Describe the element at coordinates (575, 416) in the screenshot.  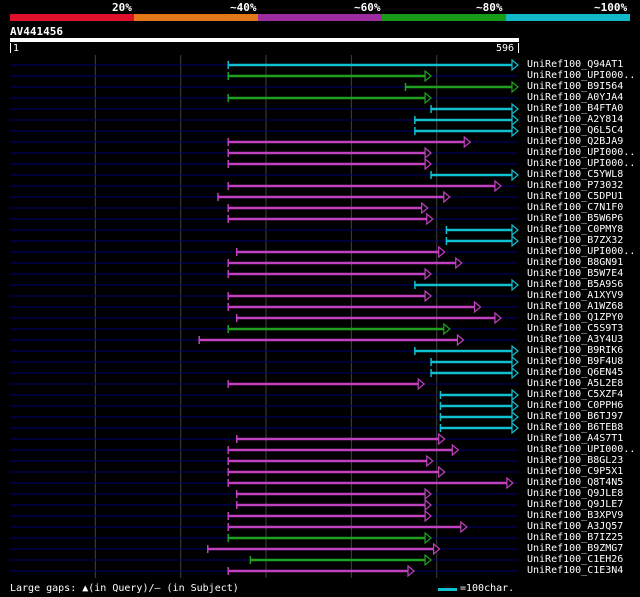
I see `hit-label: UniRef100_B6TJ97` at that location.